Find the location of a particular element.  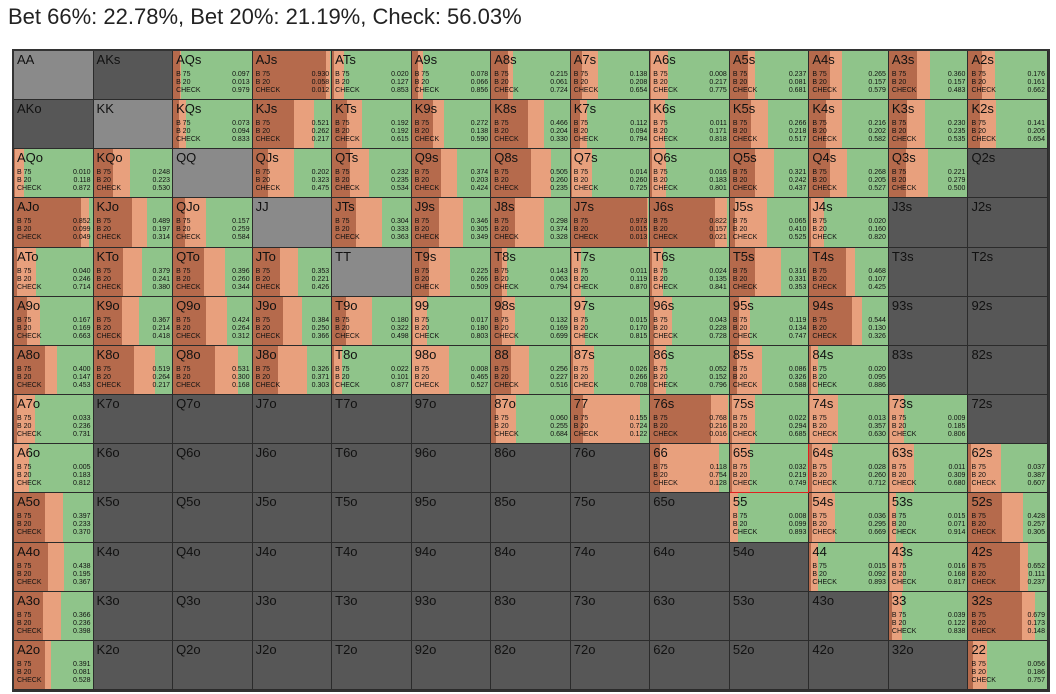

hand-cell-KQs: B 75 0.073 B 20 0.094 CHECK 0.833 KQs is located at coordinates (213, 125).